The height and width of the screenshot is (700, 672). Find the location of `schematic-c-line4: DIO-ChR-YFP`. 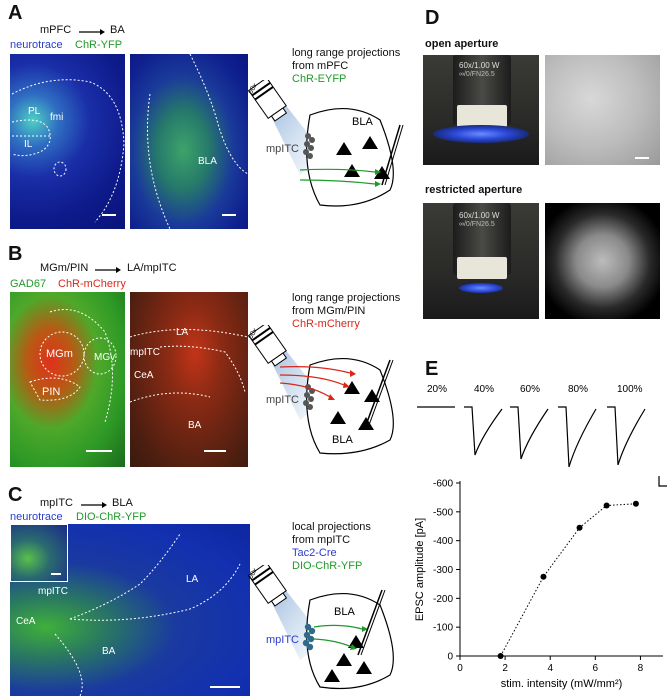

schematic-c-line4: DIO-ChR-YFP is located at coordinates (327, 566).